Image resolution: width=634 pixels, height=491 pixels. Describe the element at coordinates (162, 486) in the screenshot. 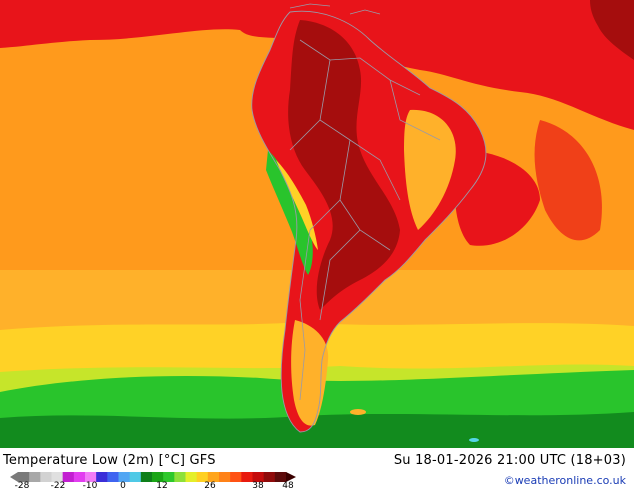

I see `legend-tick-label: 12` at that location.